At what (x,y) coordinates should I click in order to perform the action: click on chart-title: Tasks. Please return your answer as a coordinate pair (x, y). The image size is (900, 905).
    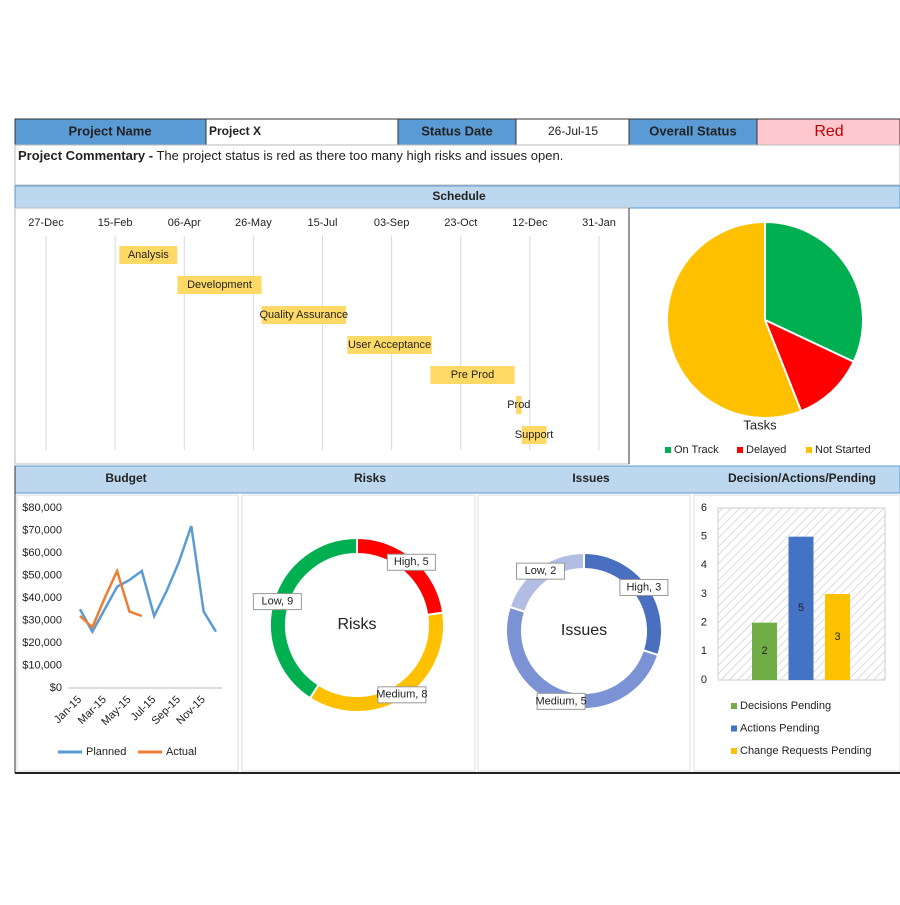
    Looking at the image, I should click on (760, 424).